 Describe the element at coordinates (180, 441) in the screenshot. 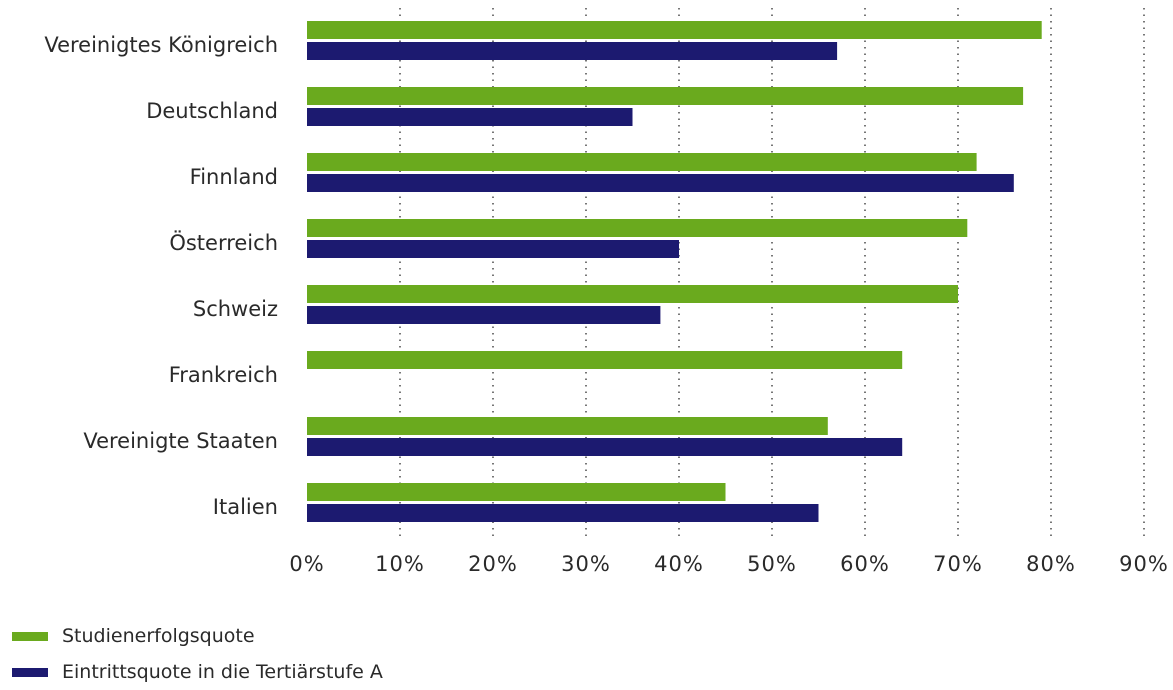

I see `category-label: Vereinigte Staaten` at that location.